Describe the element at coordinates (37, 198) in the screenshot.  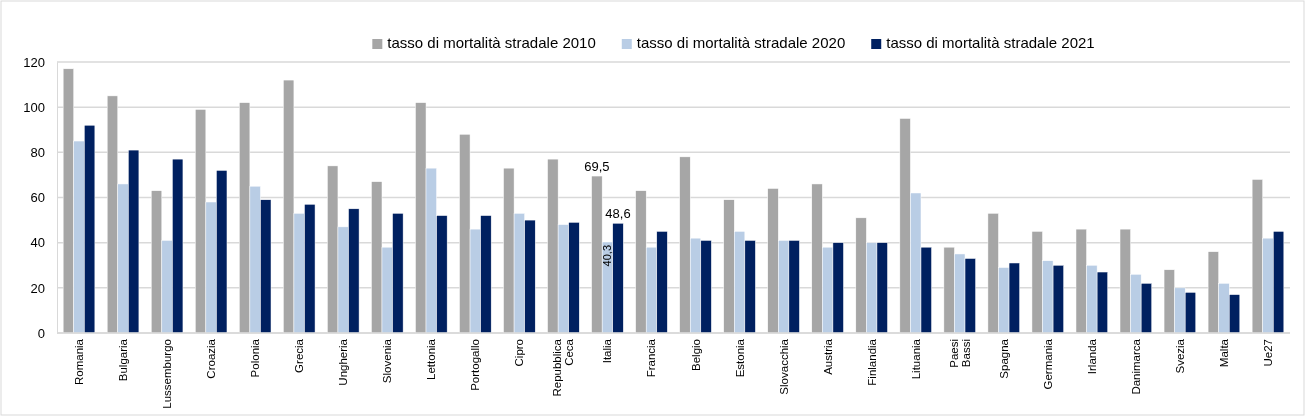
I see `y-tick-label: 60` at that location.